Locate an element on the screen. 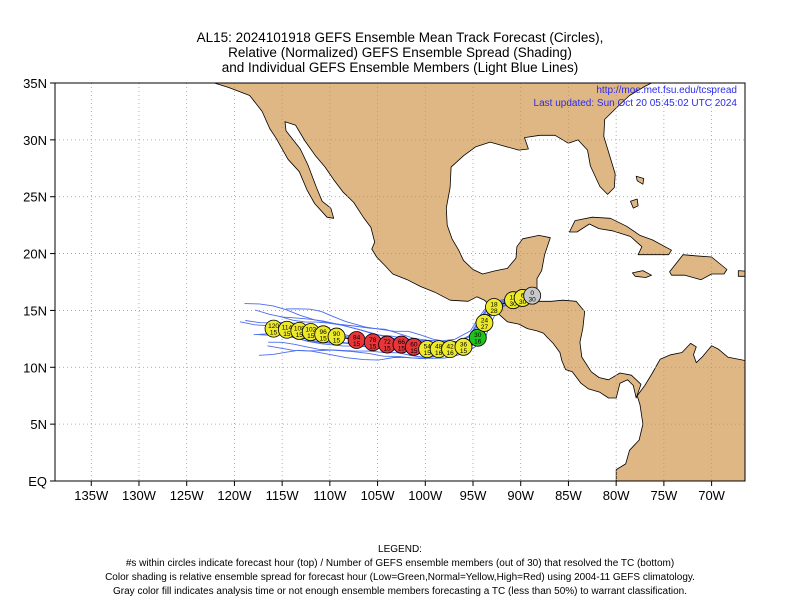 This screenshot has height=600, width=800. member-count-label: 27 is located at coordinates (485, 327).